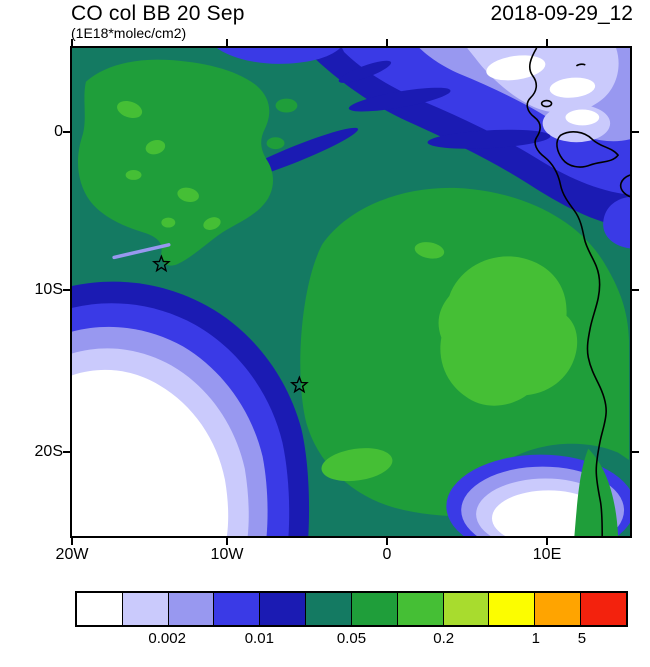  What do you see at coordinates (588, 149) in the screenshot?
I see `inland-water-contour` at bounding box center [588, 149].